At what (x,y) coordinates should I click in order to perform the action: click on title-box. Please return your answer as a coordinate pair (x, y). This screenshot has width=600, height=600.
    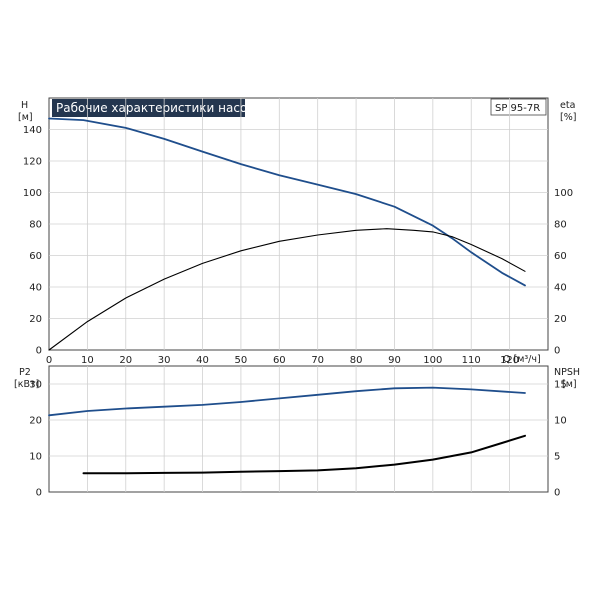
    Looking at the image, I should click on (148, 108).